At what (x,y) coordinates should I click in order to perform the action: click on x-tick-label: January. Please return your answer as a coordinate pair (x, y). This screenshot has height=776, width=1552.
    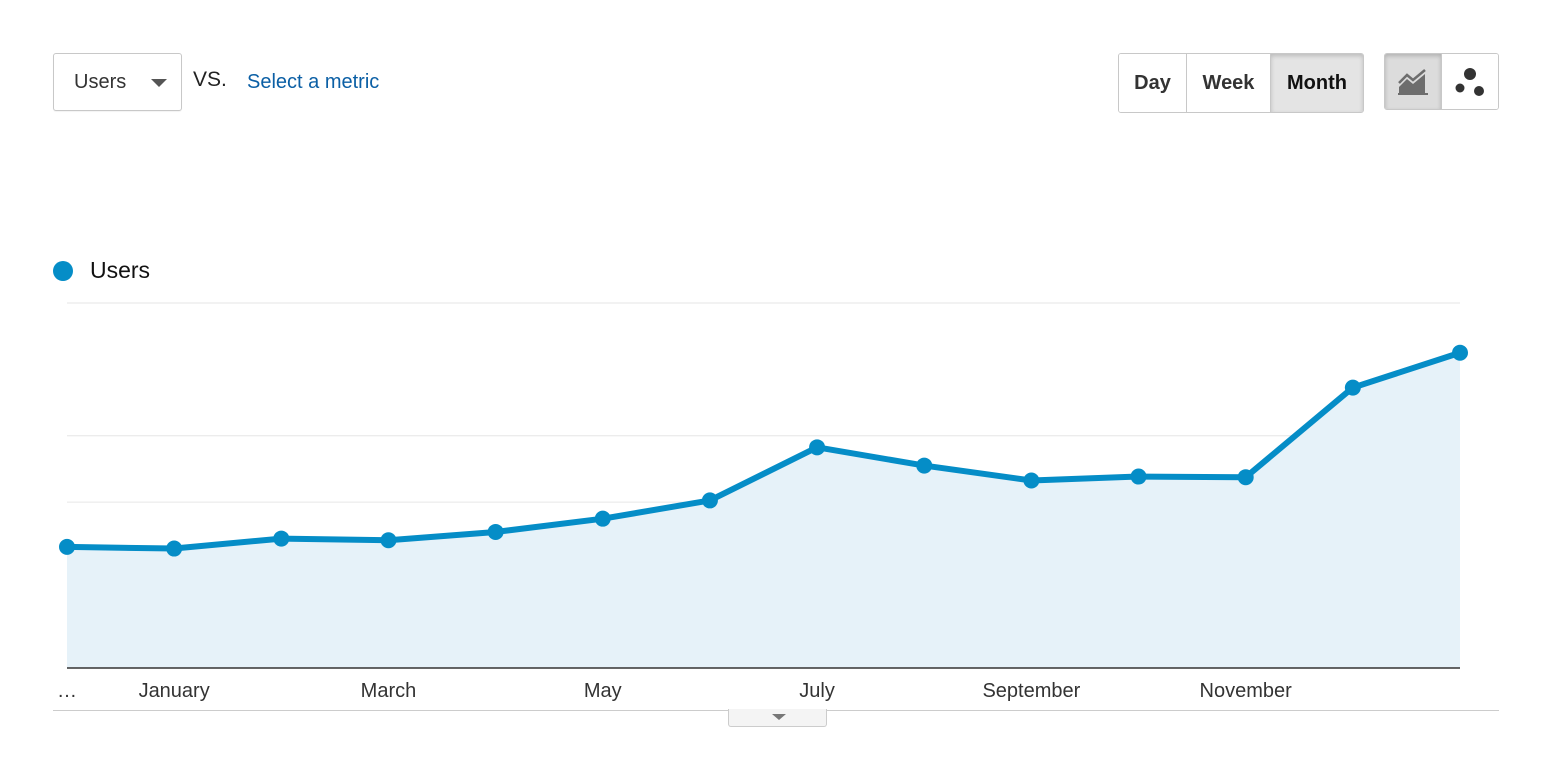
    Looking at the image, I should click on (174, 691).